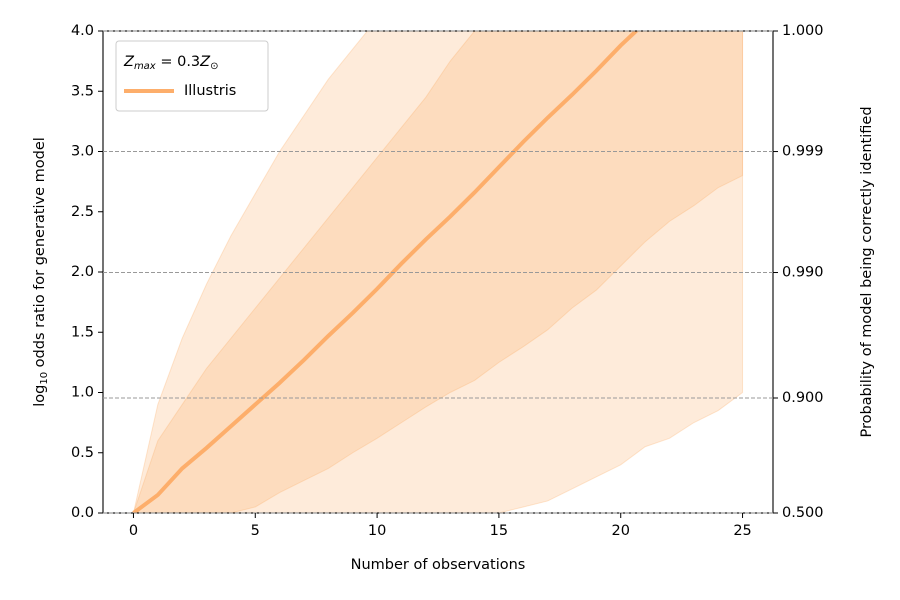 This screenshot has height=600, width=900. Describe the element at coordinates (210, 91) in the screenshot. I see `legend-label: Illustris` at that location.